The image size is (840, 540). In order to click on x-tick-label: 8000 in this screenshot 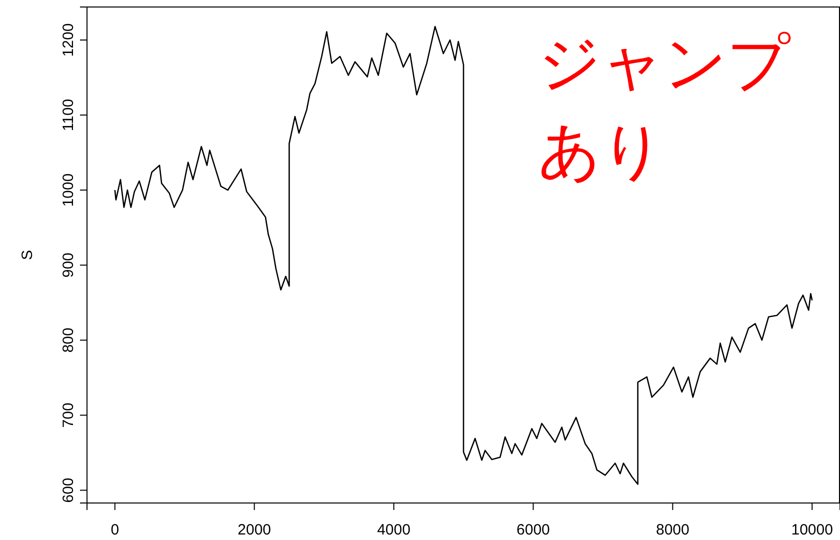, I will do `click(673, 530)`.